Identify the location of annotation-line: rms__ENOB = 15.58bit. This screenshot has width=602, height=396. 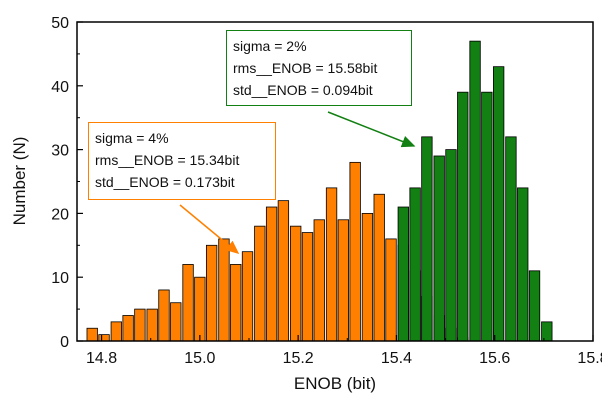
(305, 68).